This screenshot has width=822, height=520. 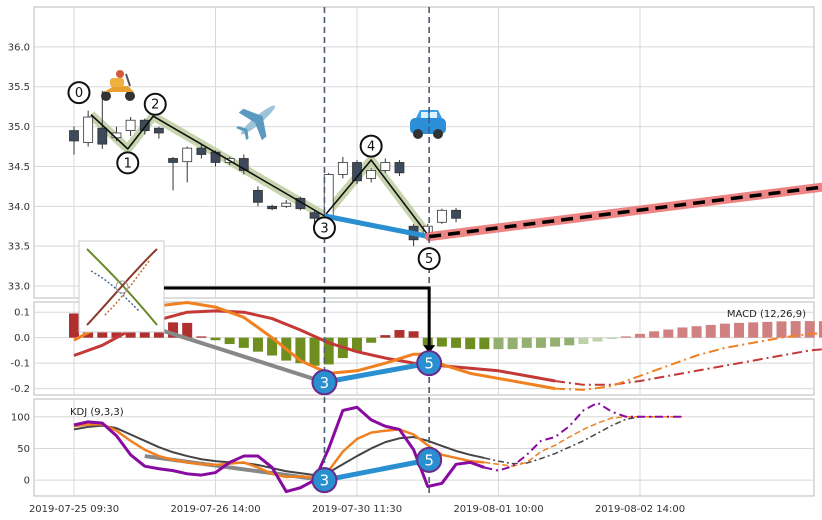 I want to click on kdj-k-line, so click(x=279, y=451).